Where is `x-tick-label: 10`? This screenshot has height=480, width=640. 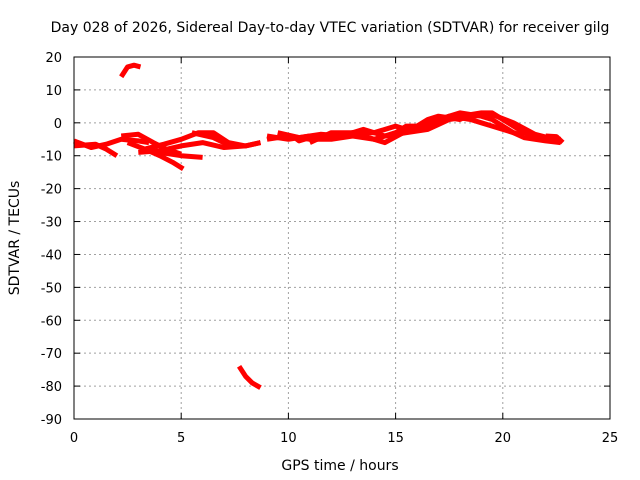 x-tick-label: 10 is located at coordinates (288, 438).